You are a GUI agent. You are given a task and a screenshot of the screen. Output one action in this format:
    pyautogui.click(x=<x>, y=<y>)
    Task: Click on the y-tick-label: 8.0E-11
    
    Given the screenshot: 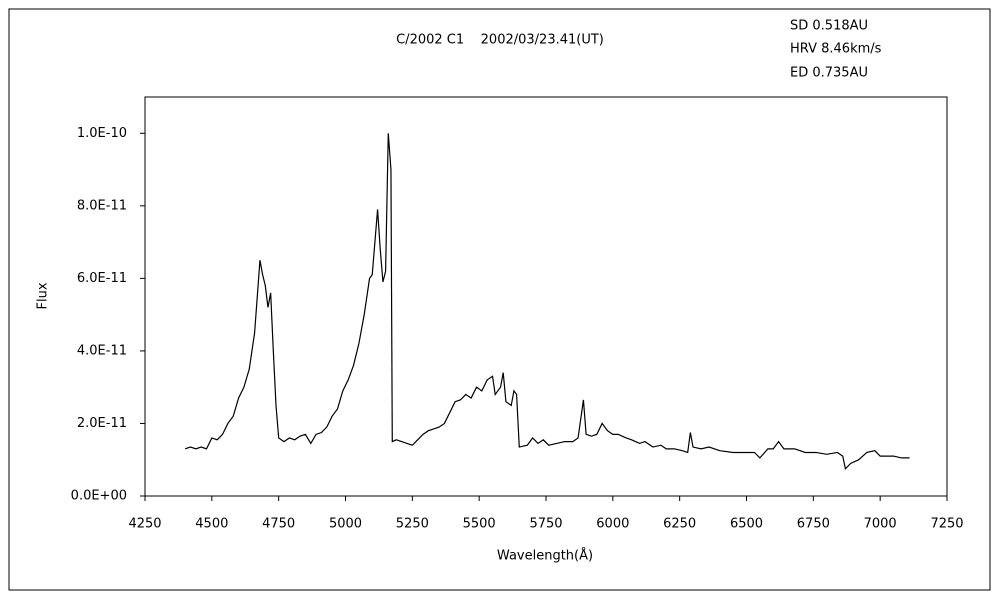 What is the action you would take?
    pyautogui.click(x=102, y=205)
    